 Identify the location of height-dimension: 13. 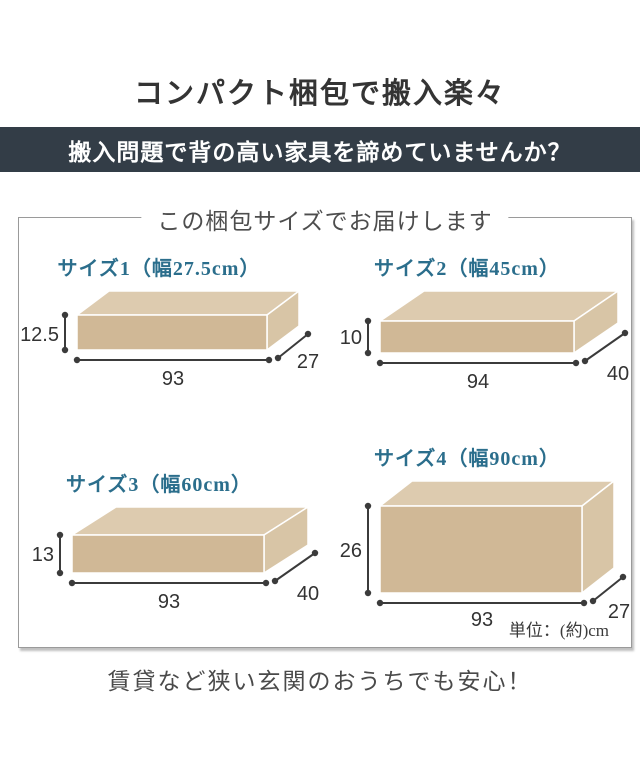
(48, 554).